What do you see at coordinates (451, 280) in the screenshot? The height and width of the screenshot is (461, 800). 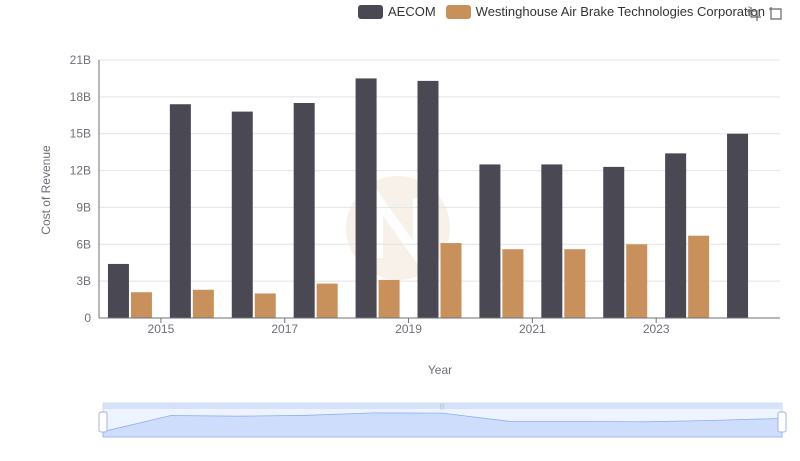 I see `bar-wabtec-2019` at bounding box center [451, 280].